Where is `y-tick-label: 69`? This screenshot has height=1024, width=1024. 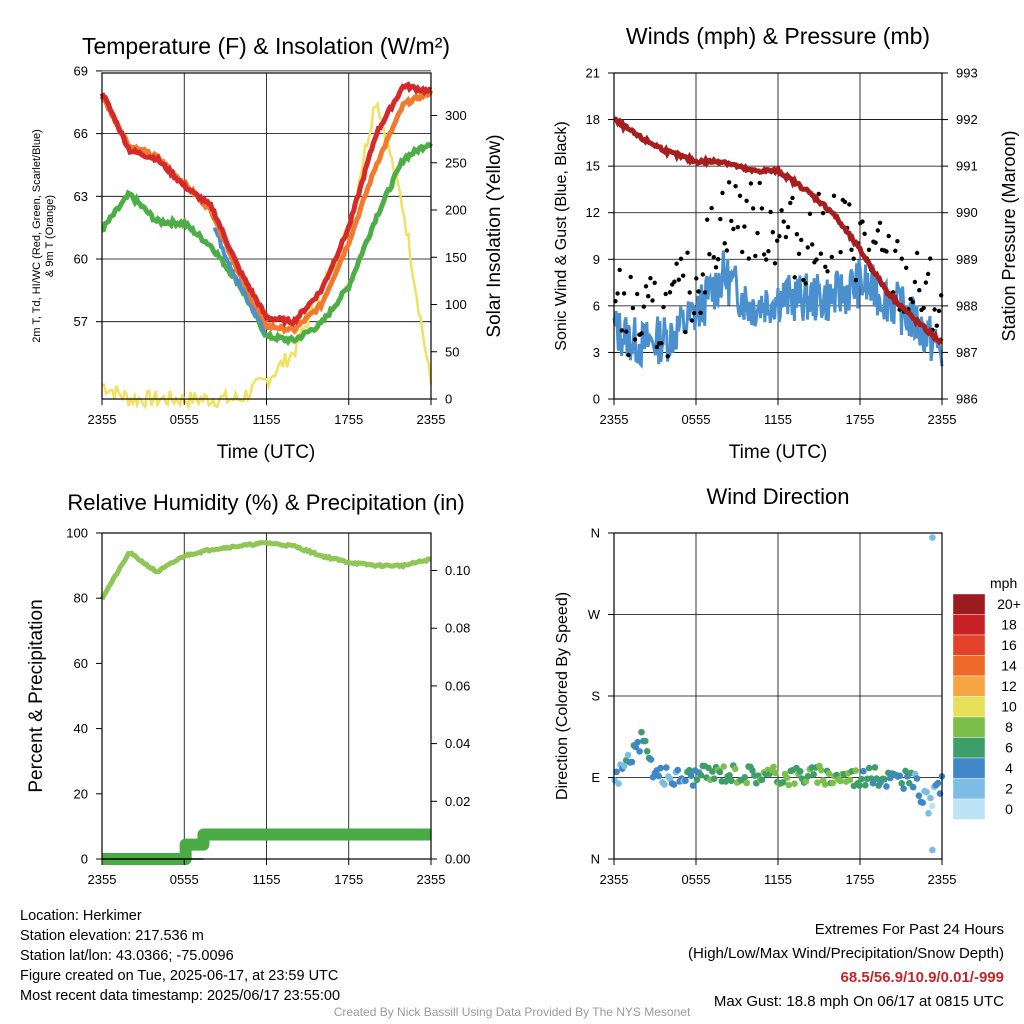 y-tick-label: 69 is located at coordinates (81, 70).